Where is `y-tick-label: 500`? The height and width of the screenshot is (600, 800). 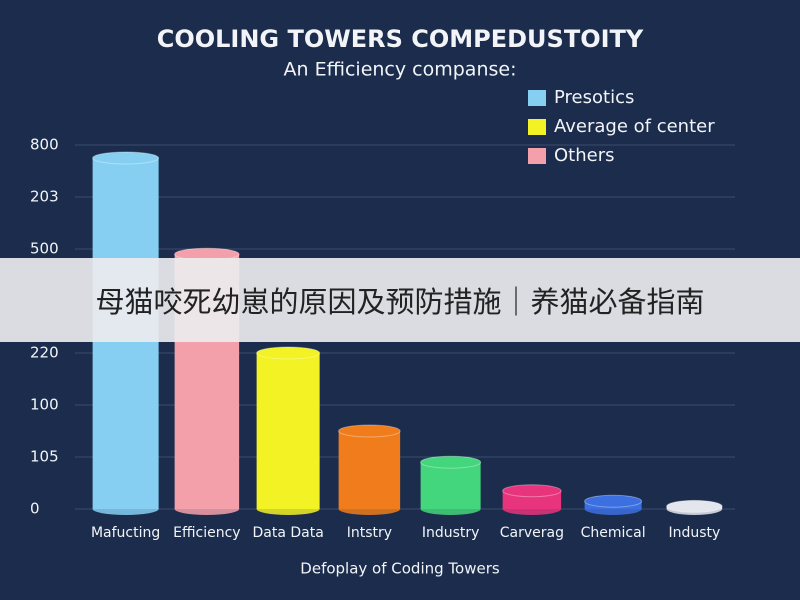
y-tick-label: 500 is located at coordinates (44, 249).